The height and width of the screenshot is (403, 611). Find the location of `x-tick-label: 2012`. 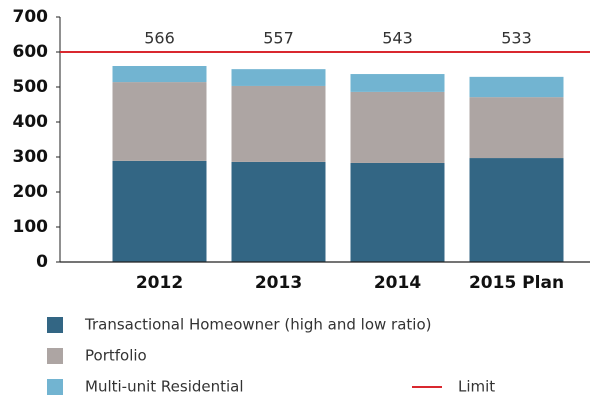

x-tick-label: 2012 is located at coordinates (159, 283).